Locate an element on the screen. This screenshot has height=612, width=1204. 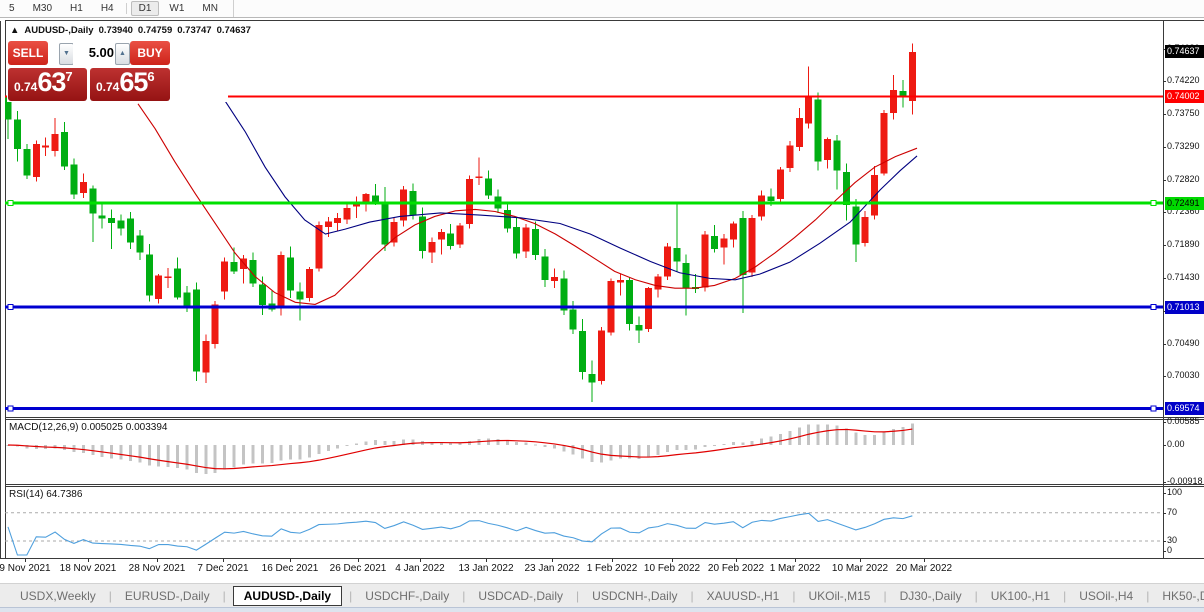
tab-usdchf-daily: USDCHF-,Daily is located at coordinates (407, 595).